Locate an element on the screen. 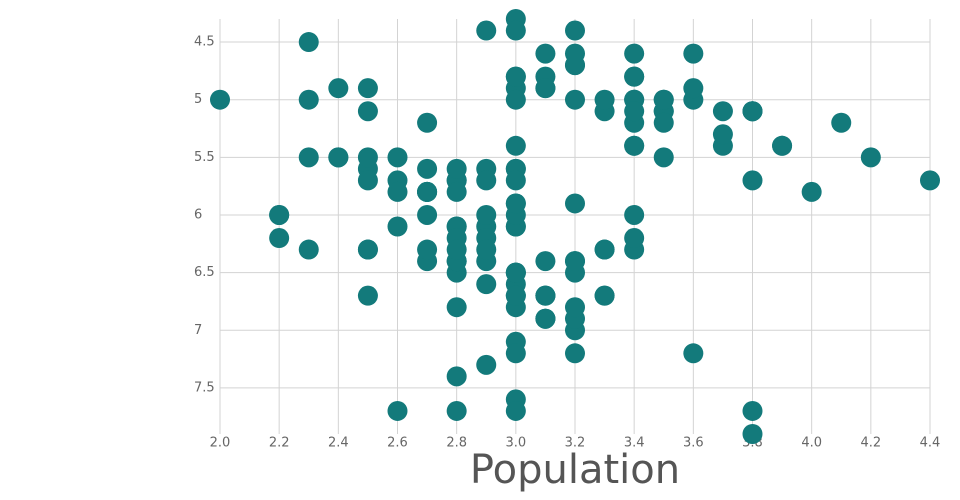 This screenshot has height=500, width=960. x-tick-label: 2.0 is located at coordinates (220, 443).